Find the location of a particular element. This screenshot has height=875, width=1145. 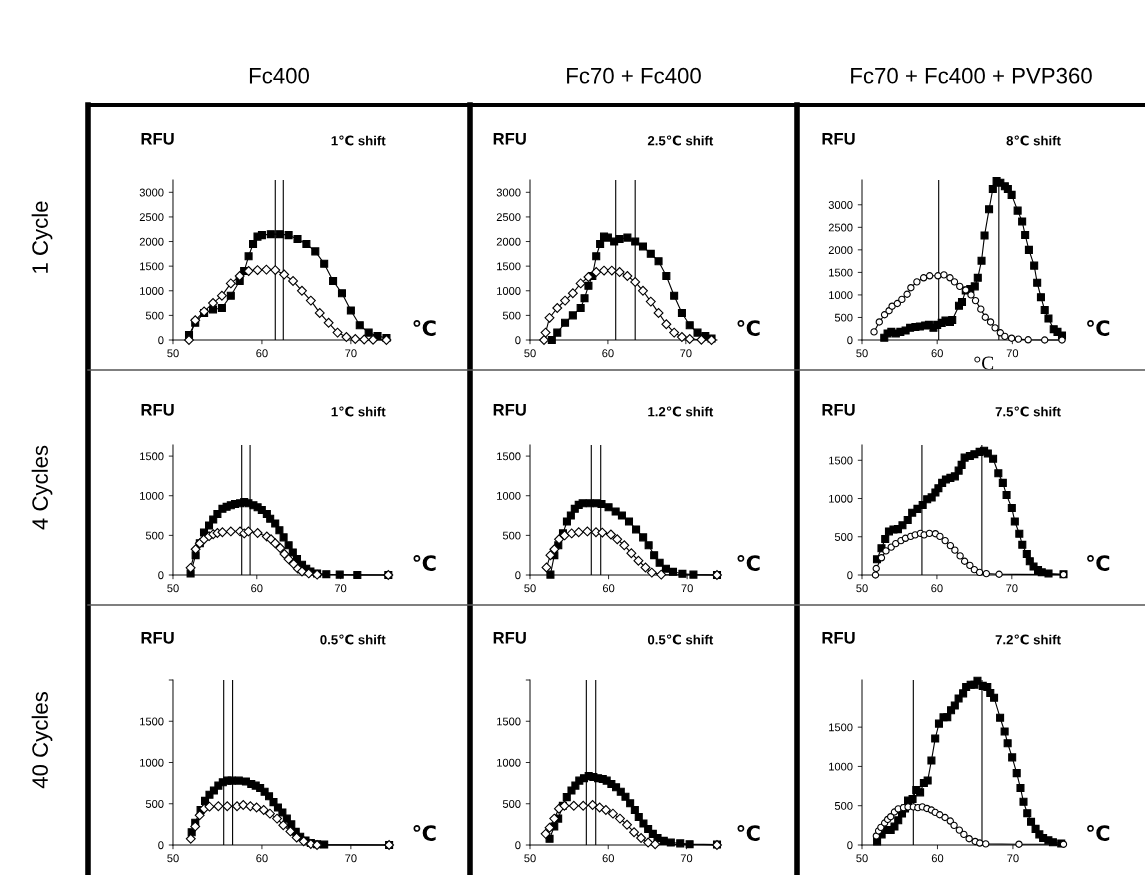

text: 40 Cycles is located at coordinates (42, 740).